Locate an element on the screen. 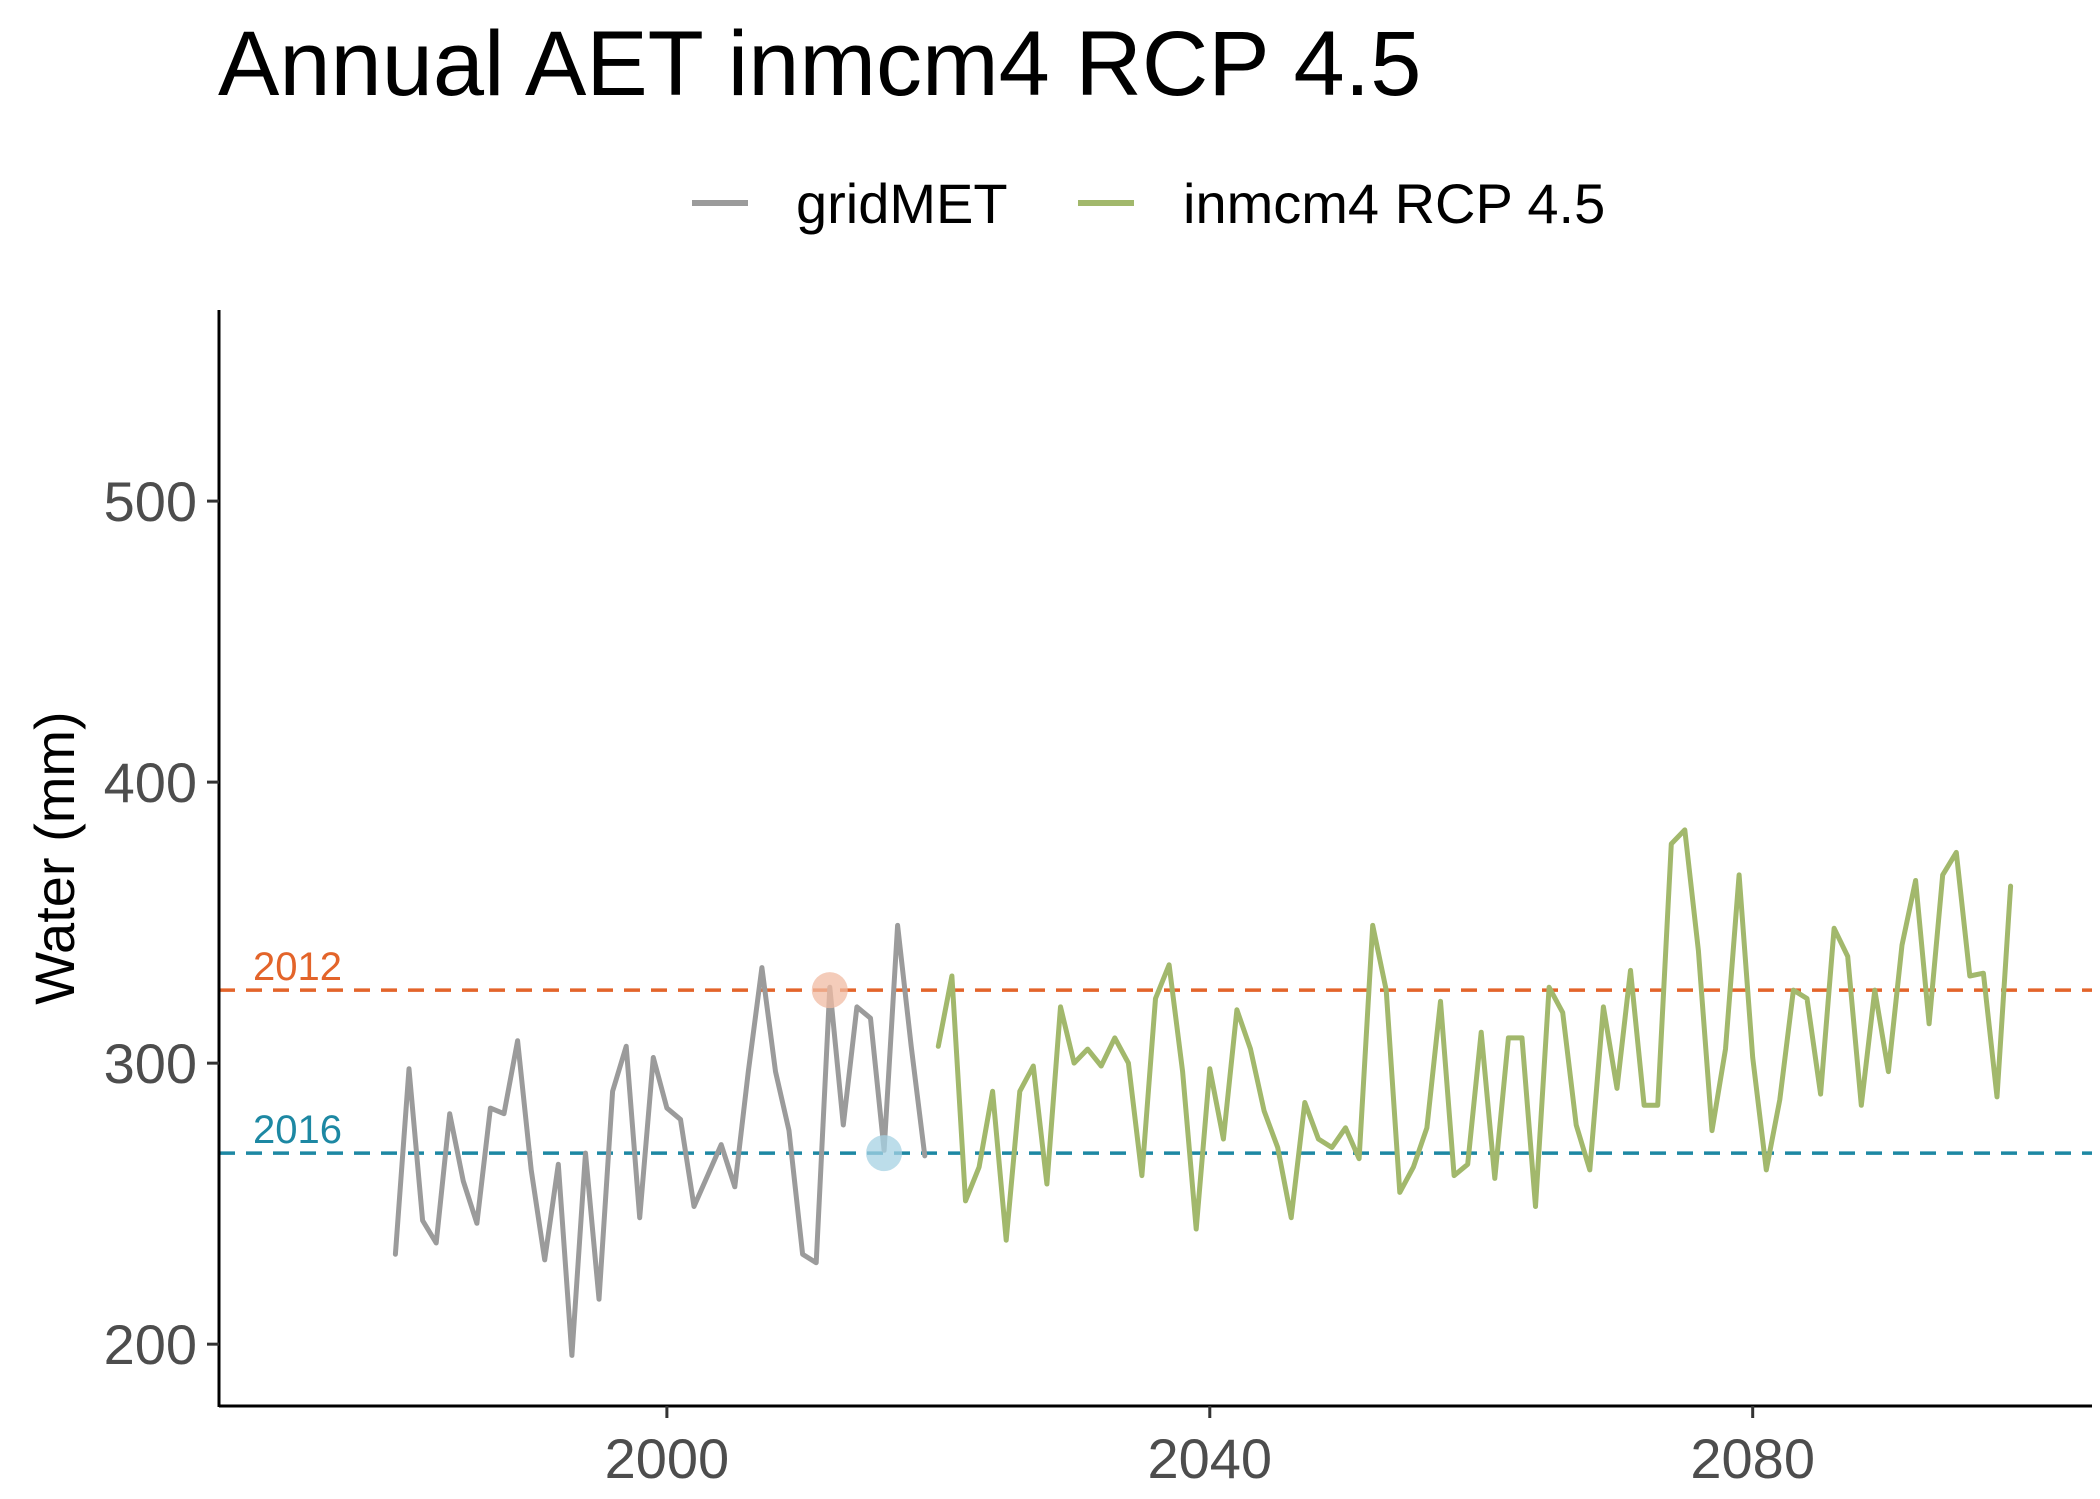 The height and width of the screenshot is (1499, 2100). reference-label-2012: 2012 is located at coordinates (297, 967).